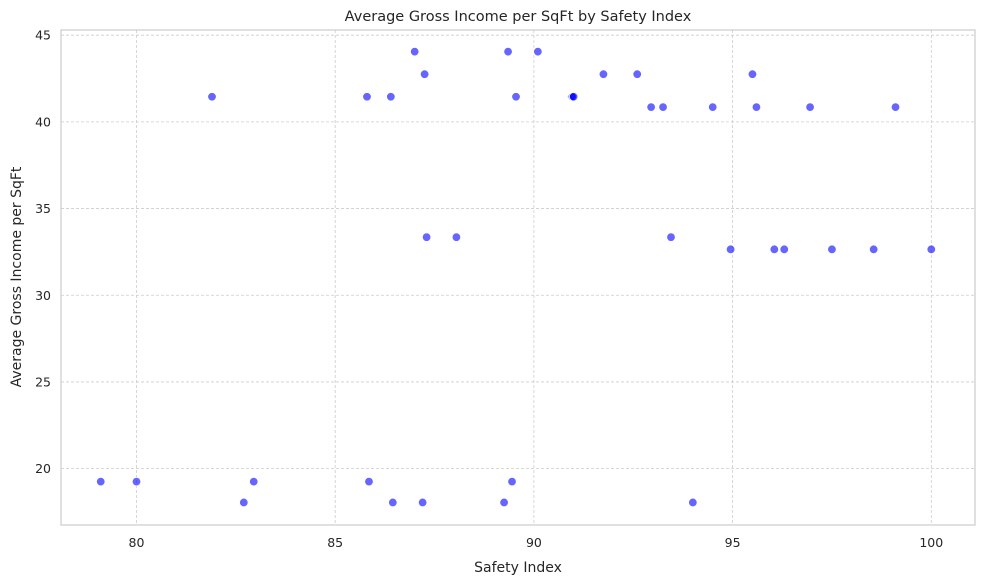 This screenshot has height=584, width=984. I want to click on y-tick-label: 40, so click(43, 121).